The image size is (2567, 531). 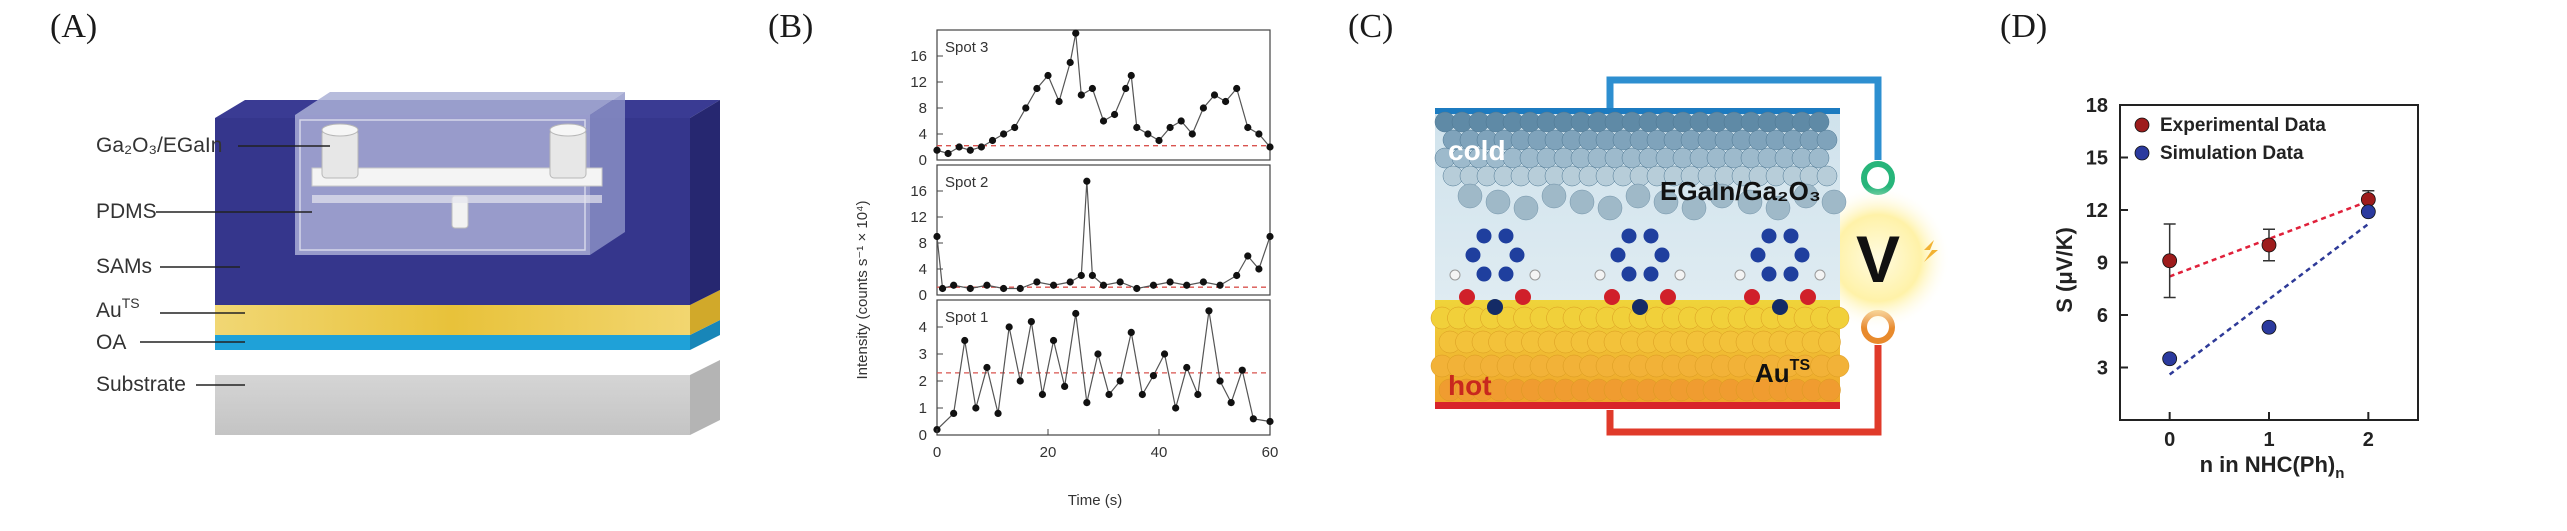 I want to click on y-tick-label: 12, so click(x=2097, y=211).